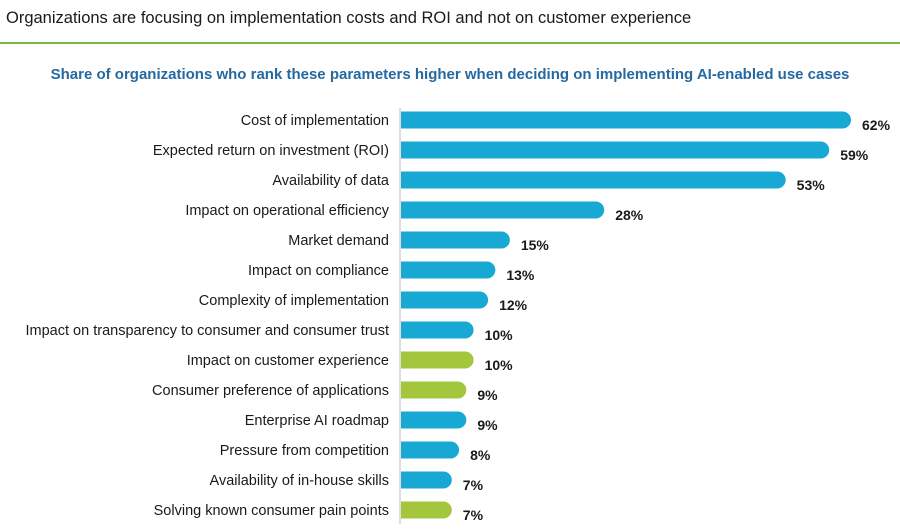 The height and width of the screenshot is (530, 900). What do you see at coordinates (315, 121) in the screenshot?
I see `category-label-cost-of-implementation: Cost of implementation` at bounding box center [315, 121].